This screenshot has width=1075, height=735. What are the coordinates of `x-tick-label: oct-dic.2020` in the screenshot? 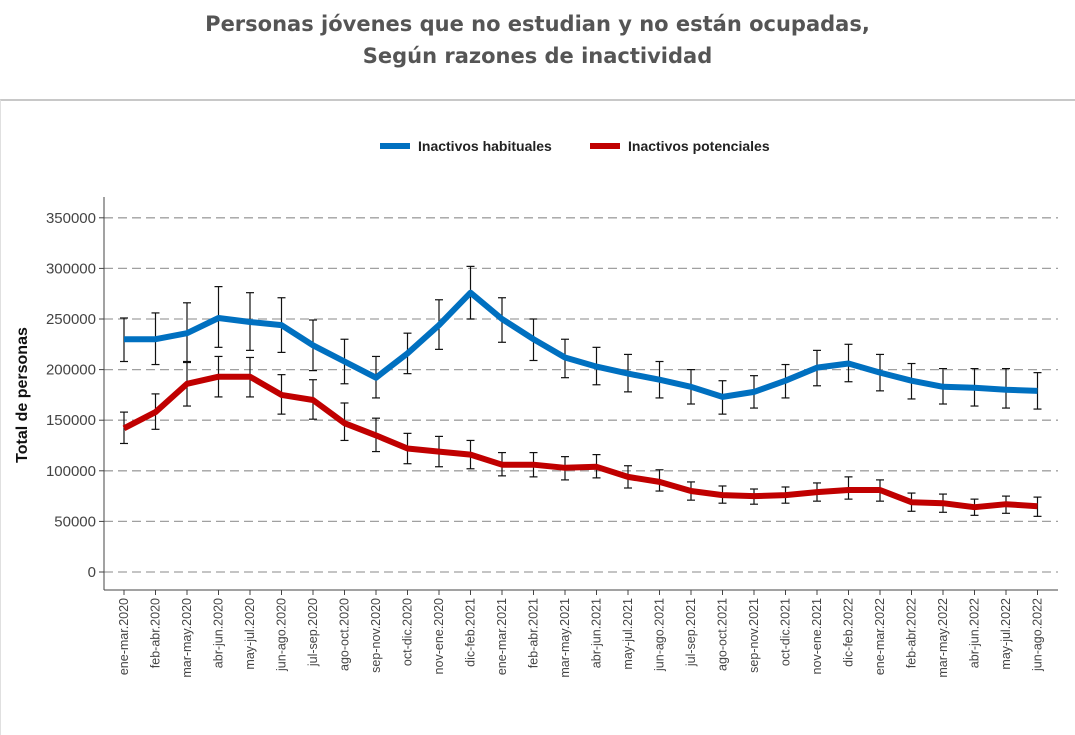 It's located at (408, 632).